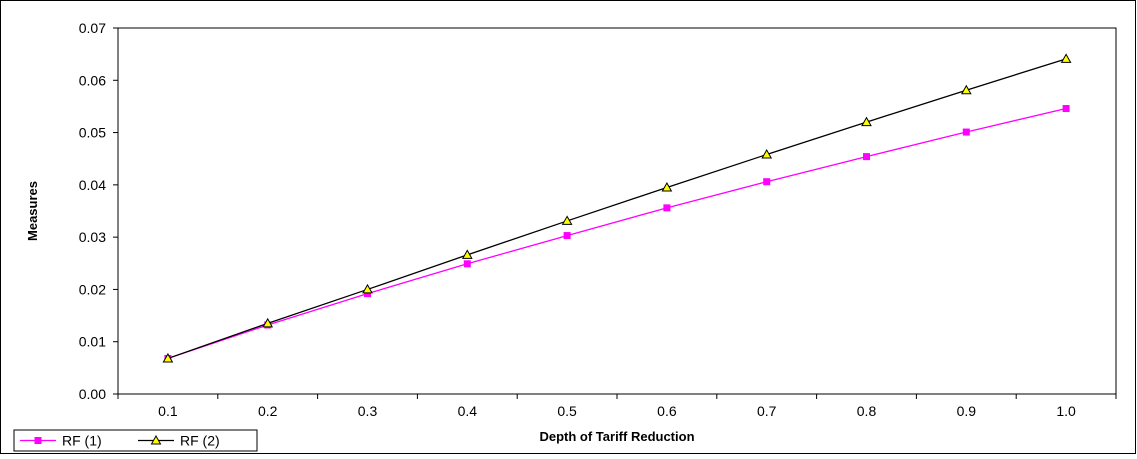 The width and height of the screenshot is (1137, 459). Describe the element at coordinates (1066, 411) in the screenshot. I see `x-tick-label: 1.0` at that location.